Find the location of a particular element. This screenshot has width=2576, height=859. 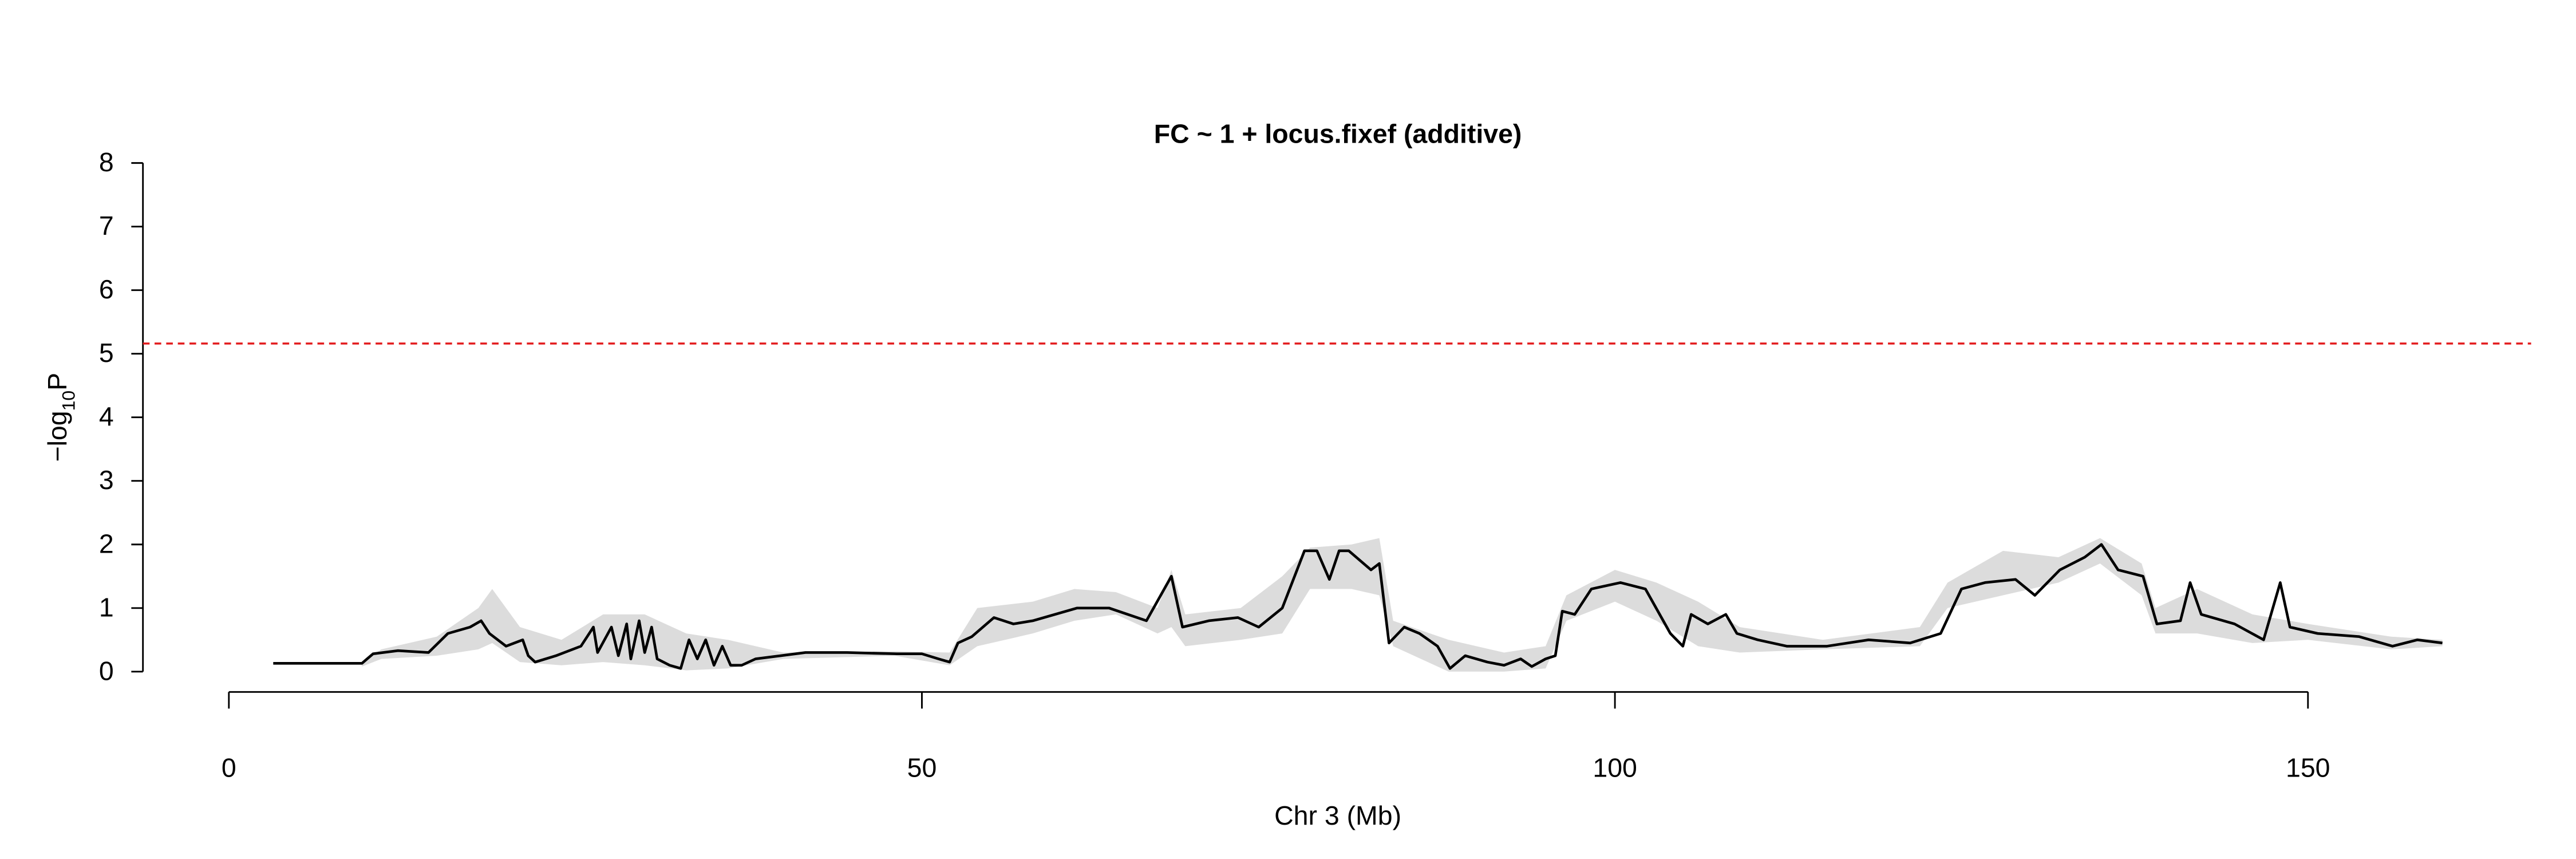

y-tick-label: 4 is located at coordinates (106, 416).